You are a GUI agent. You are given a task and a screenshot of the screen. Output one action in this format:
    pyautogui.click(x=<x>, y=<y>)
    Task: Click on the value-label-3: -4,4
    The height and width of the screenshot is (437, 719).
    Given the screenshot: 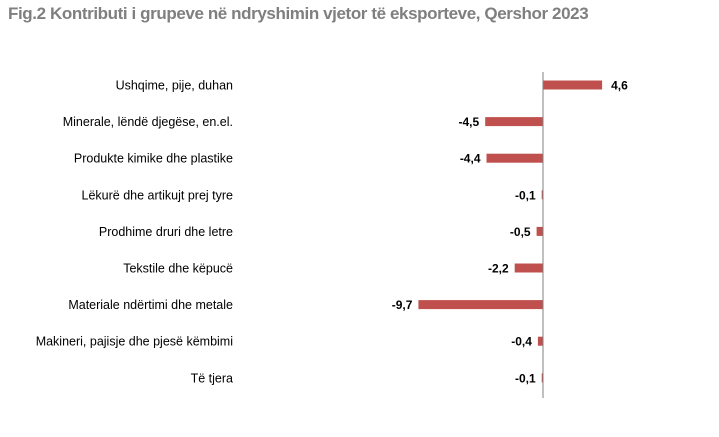 What is the action you would take?
    pyautogui.click(x=470, y=159)
    